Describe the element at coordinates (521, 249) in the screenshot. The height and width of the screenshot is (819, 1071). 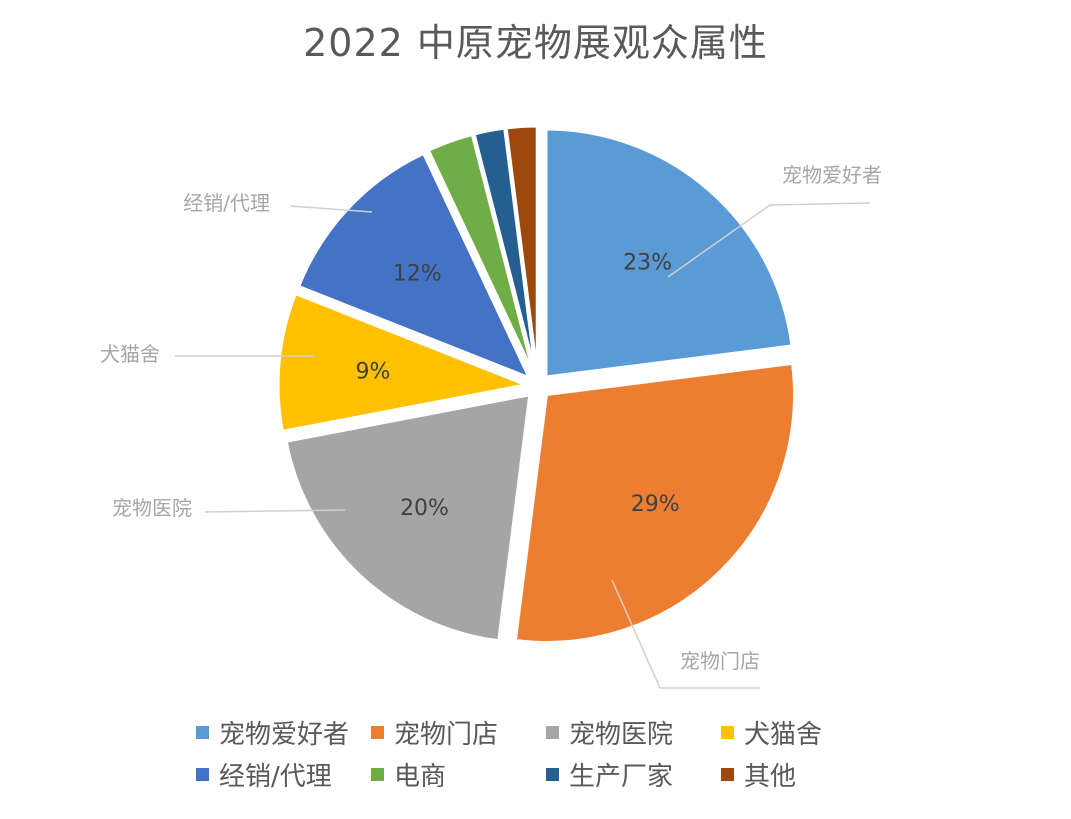
I see `pie-slice-其他` at that location.